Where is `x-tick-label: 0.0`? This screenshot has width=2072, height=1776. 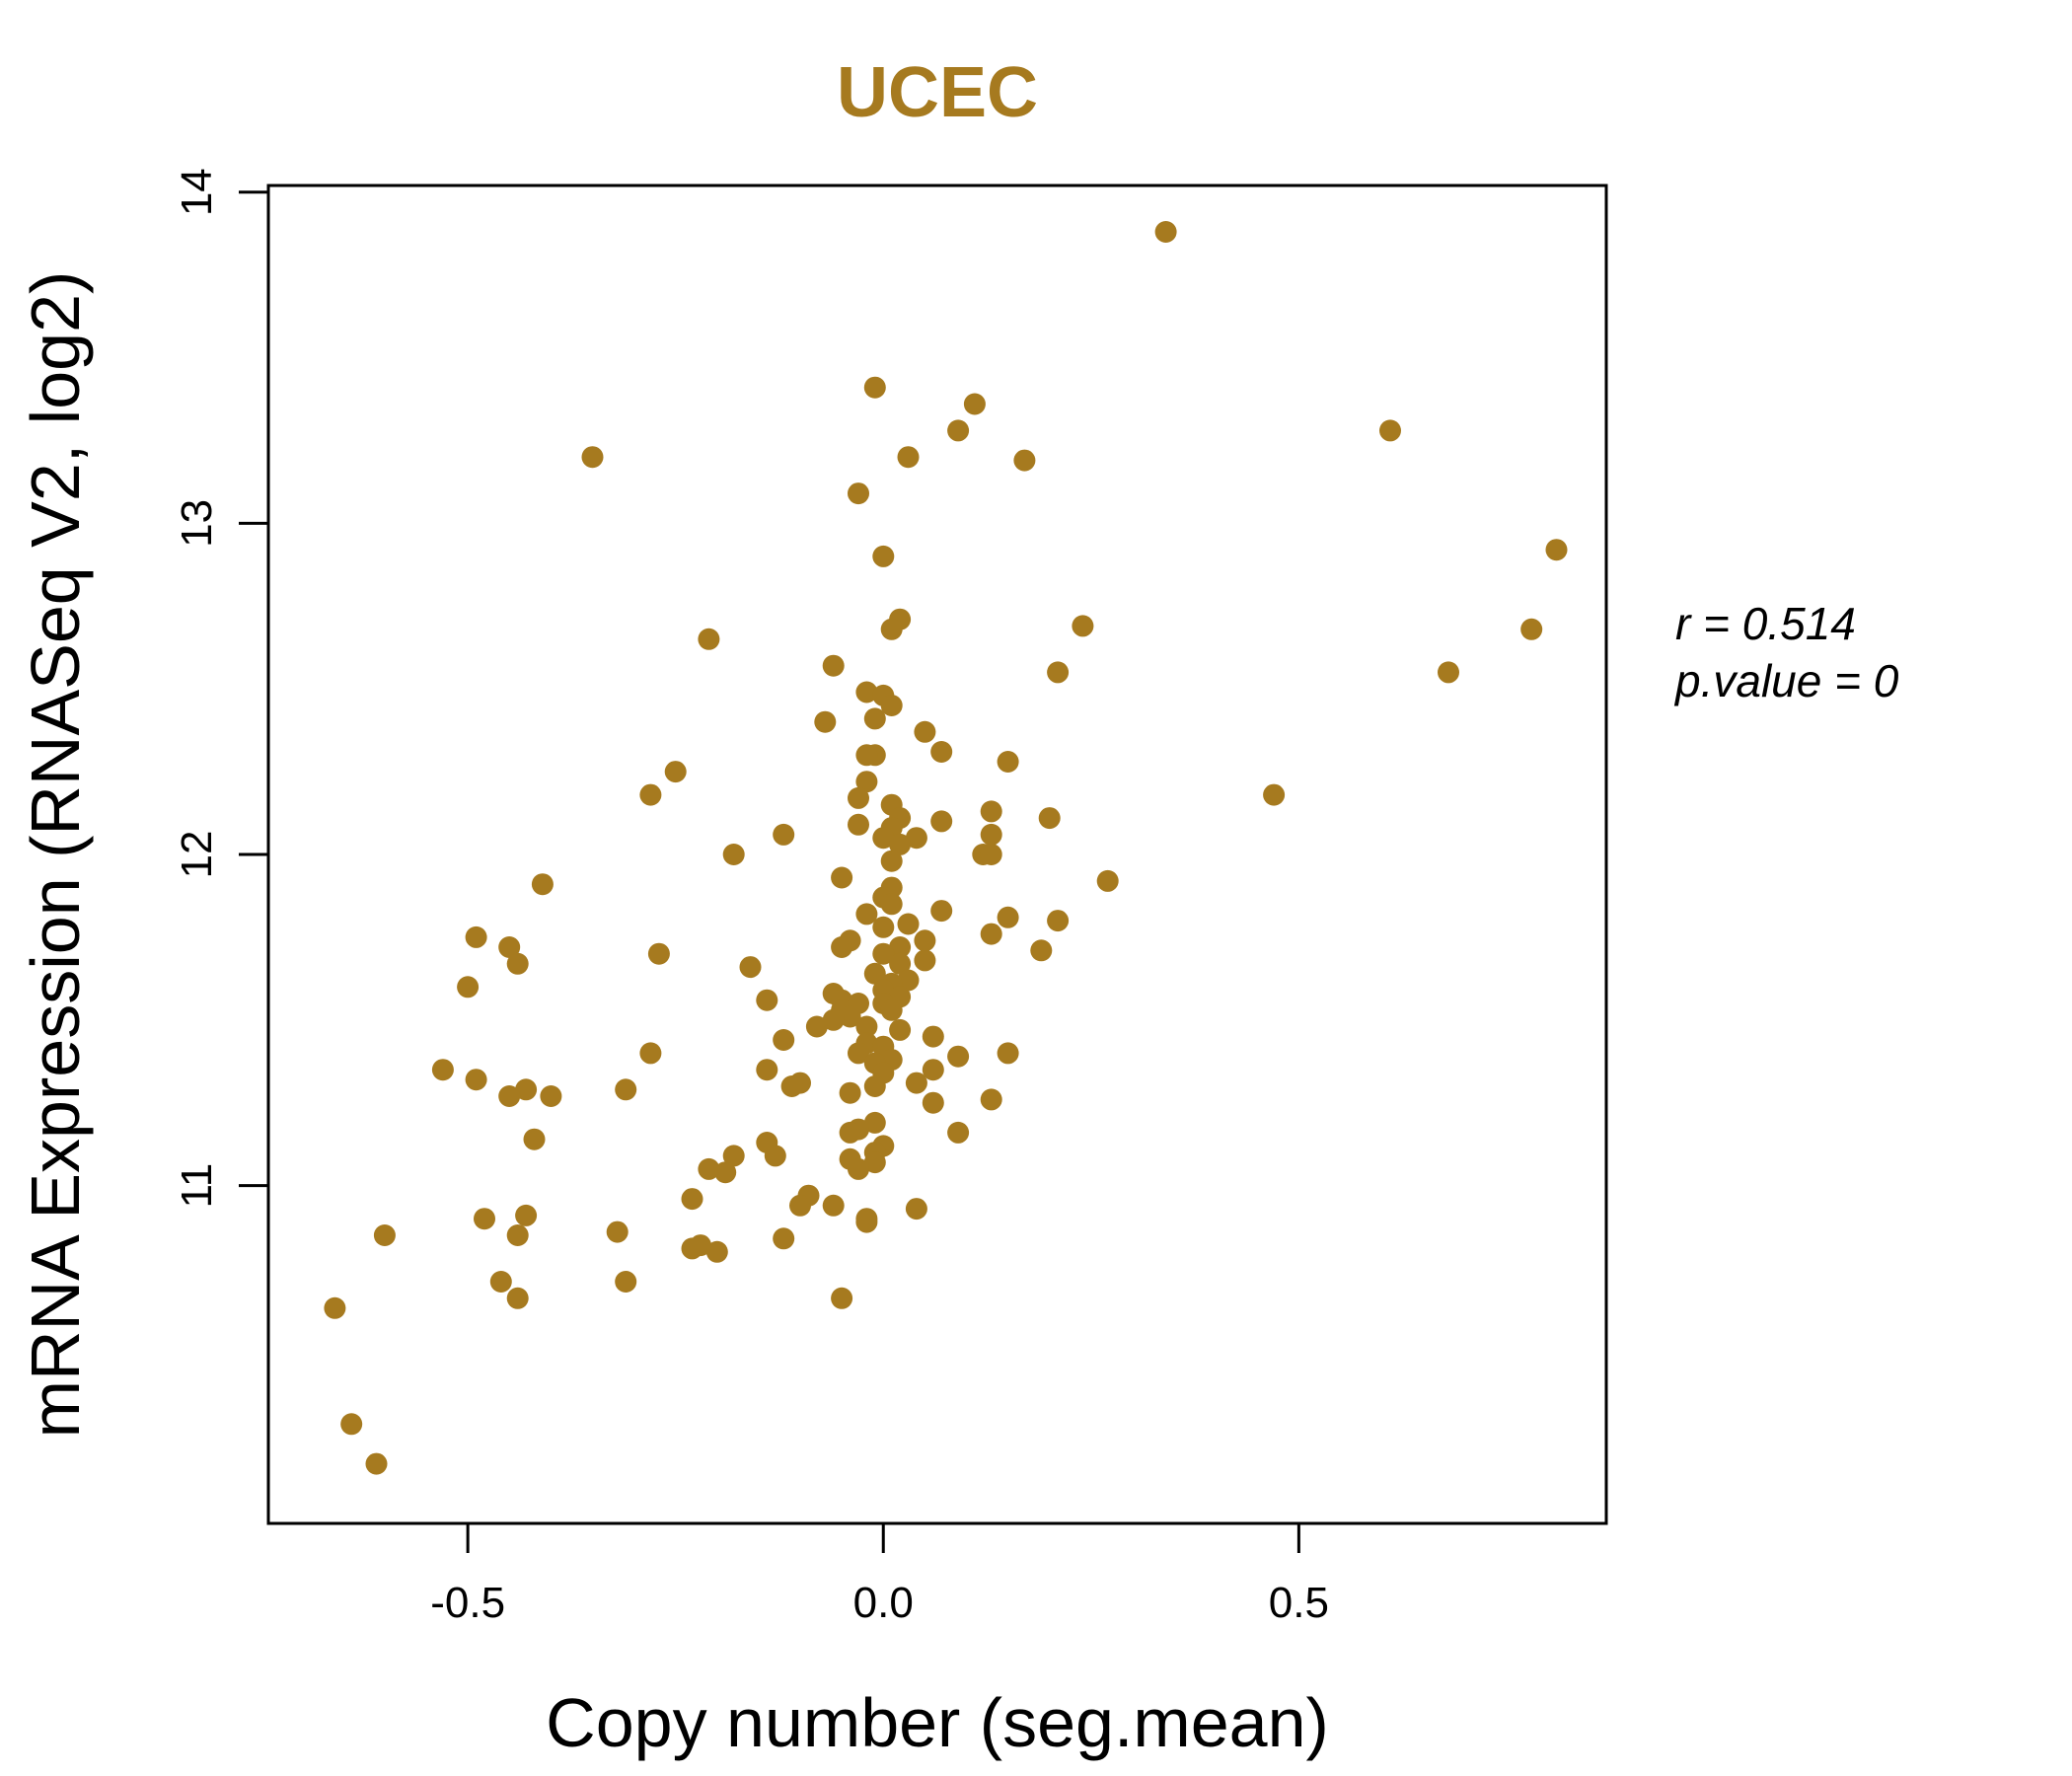 x-tick-label: 0.0 is located at coordinates (884, 1603).